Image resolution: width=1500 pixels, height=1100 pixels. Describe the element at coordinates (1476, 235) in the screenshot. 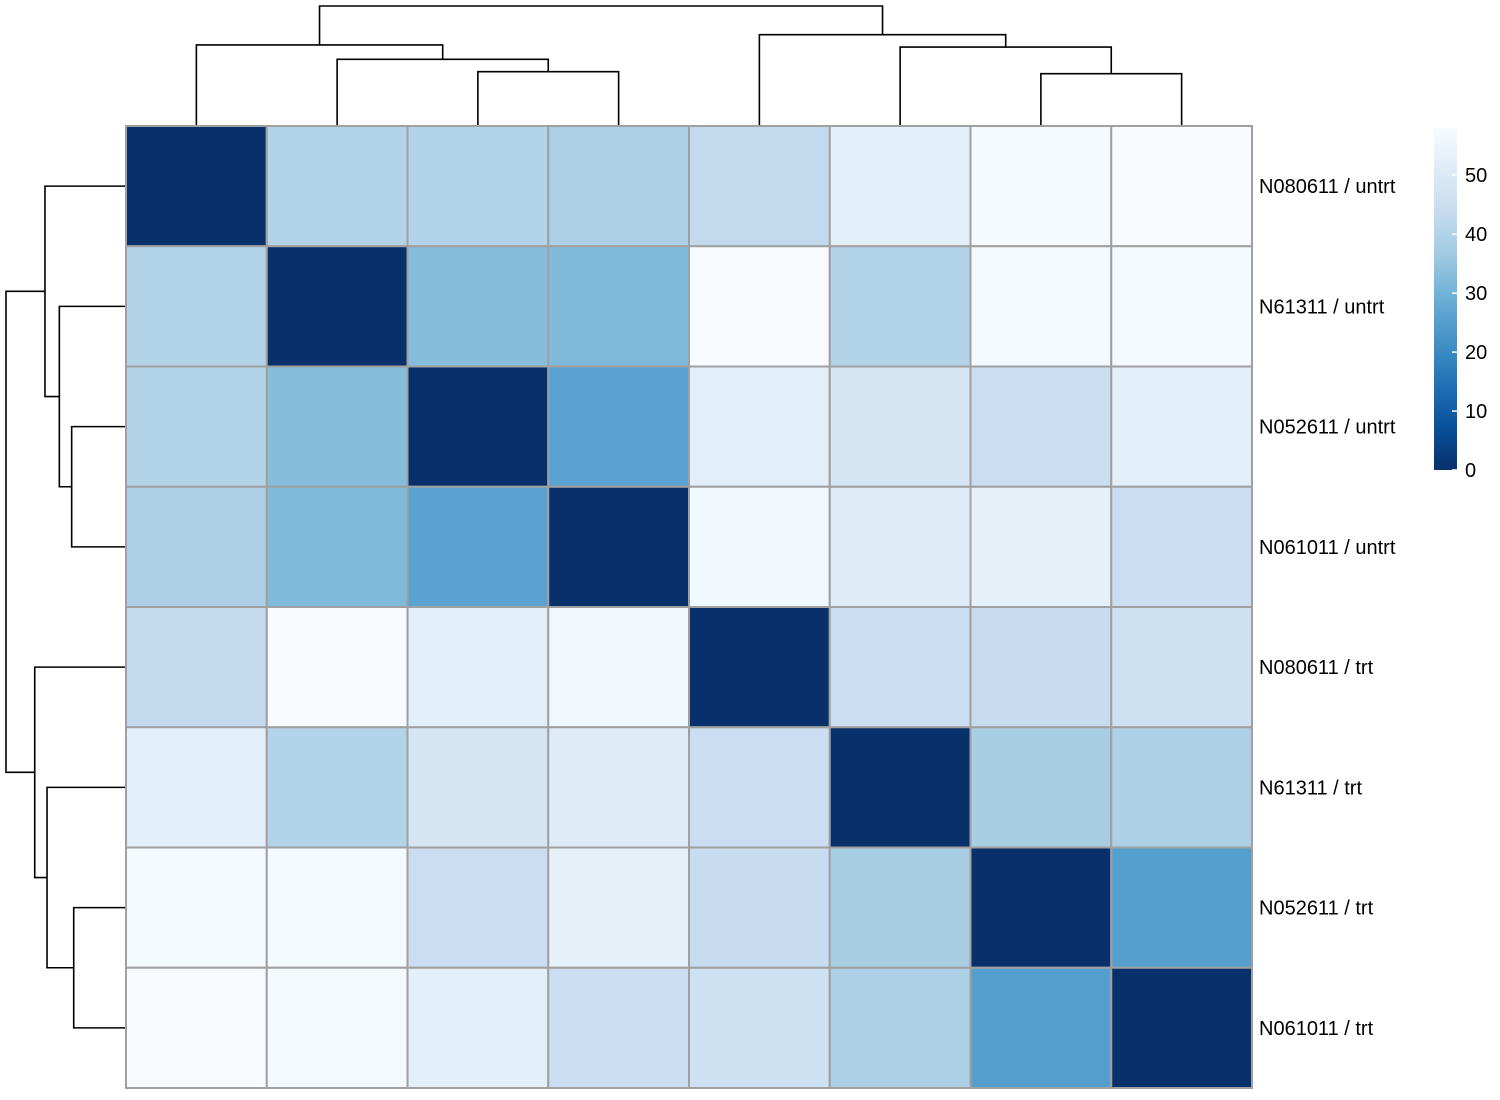

I see `color-legend-tick-label: 40` at that location.